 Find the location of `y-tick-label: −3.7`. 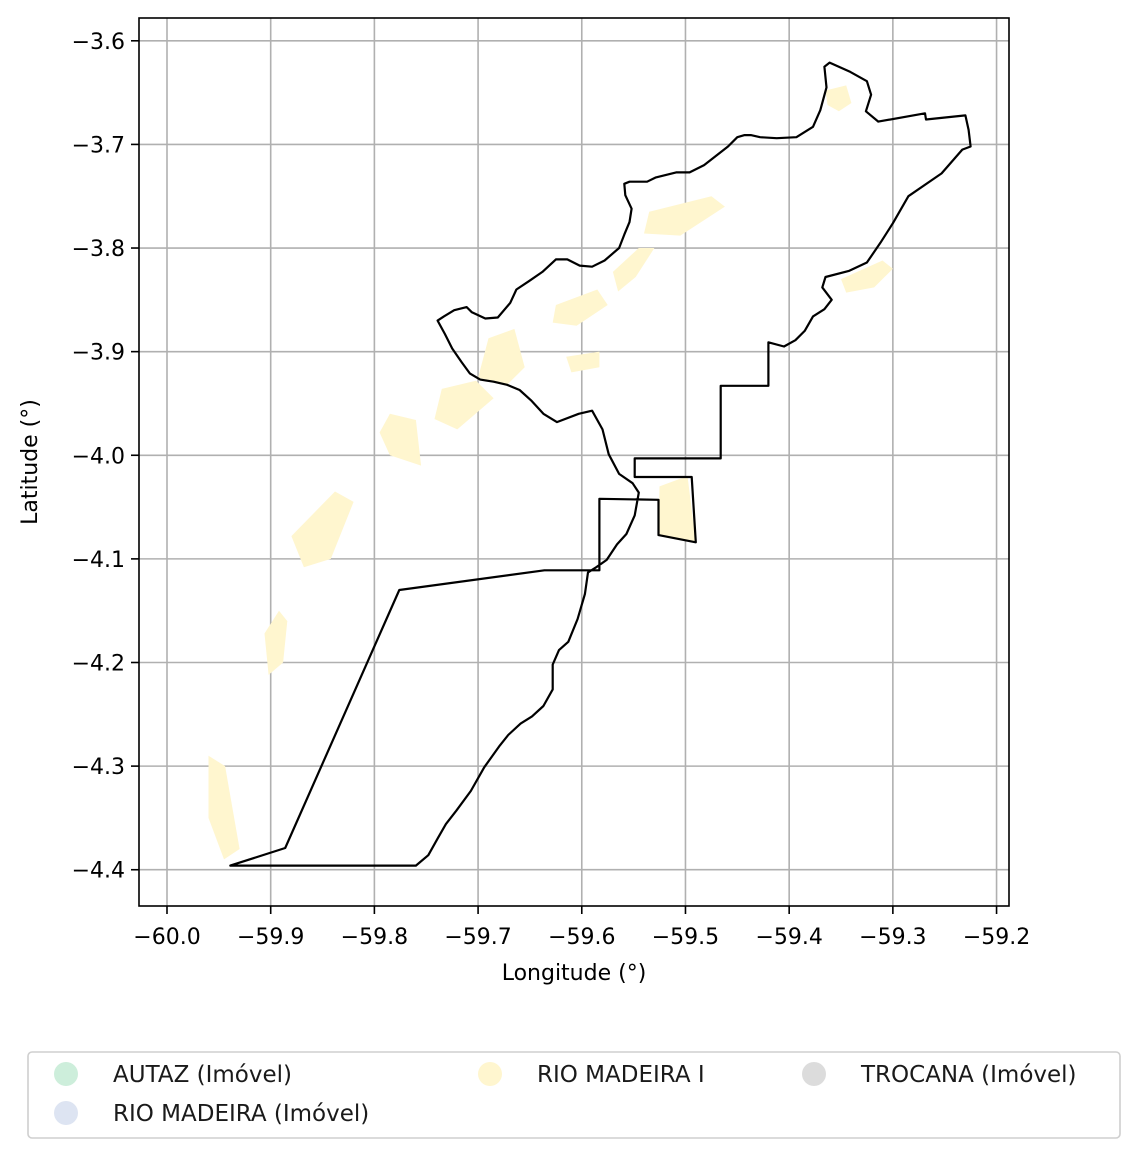

y-tick-label: −3.7 is located at coordinates (98, 145).